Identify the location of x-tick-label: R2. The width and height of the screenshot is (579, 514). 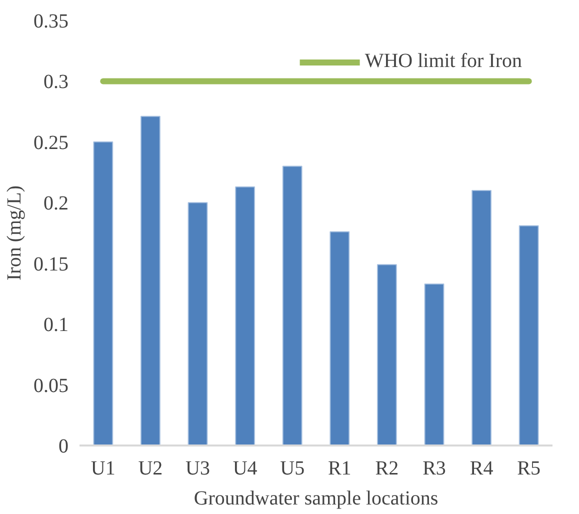
(387, 469).